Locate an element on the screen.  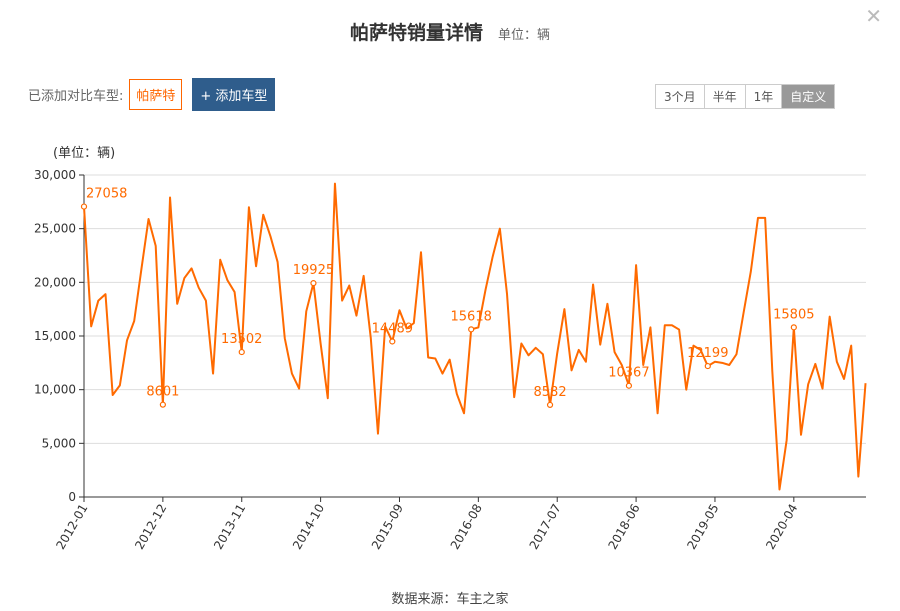
data-label: 8601 is located at coordinates (162, 392).